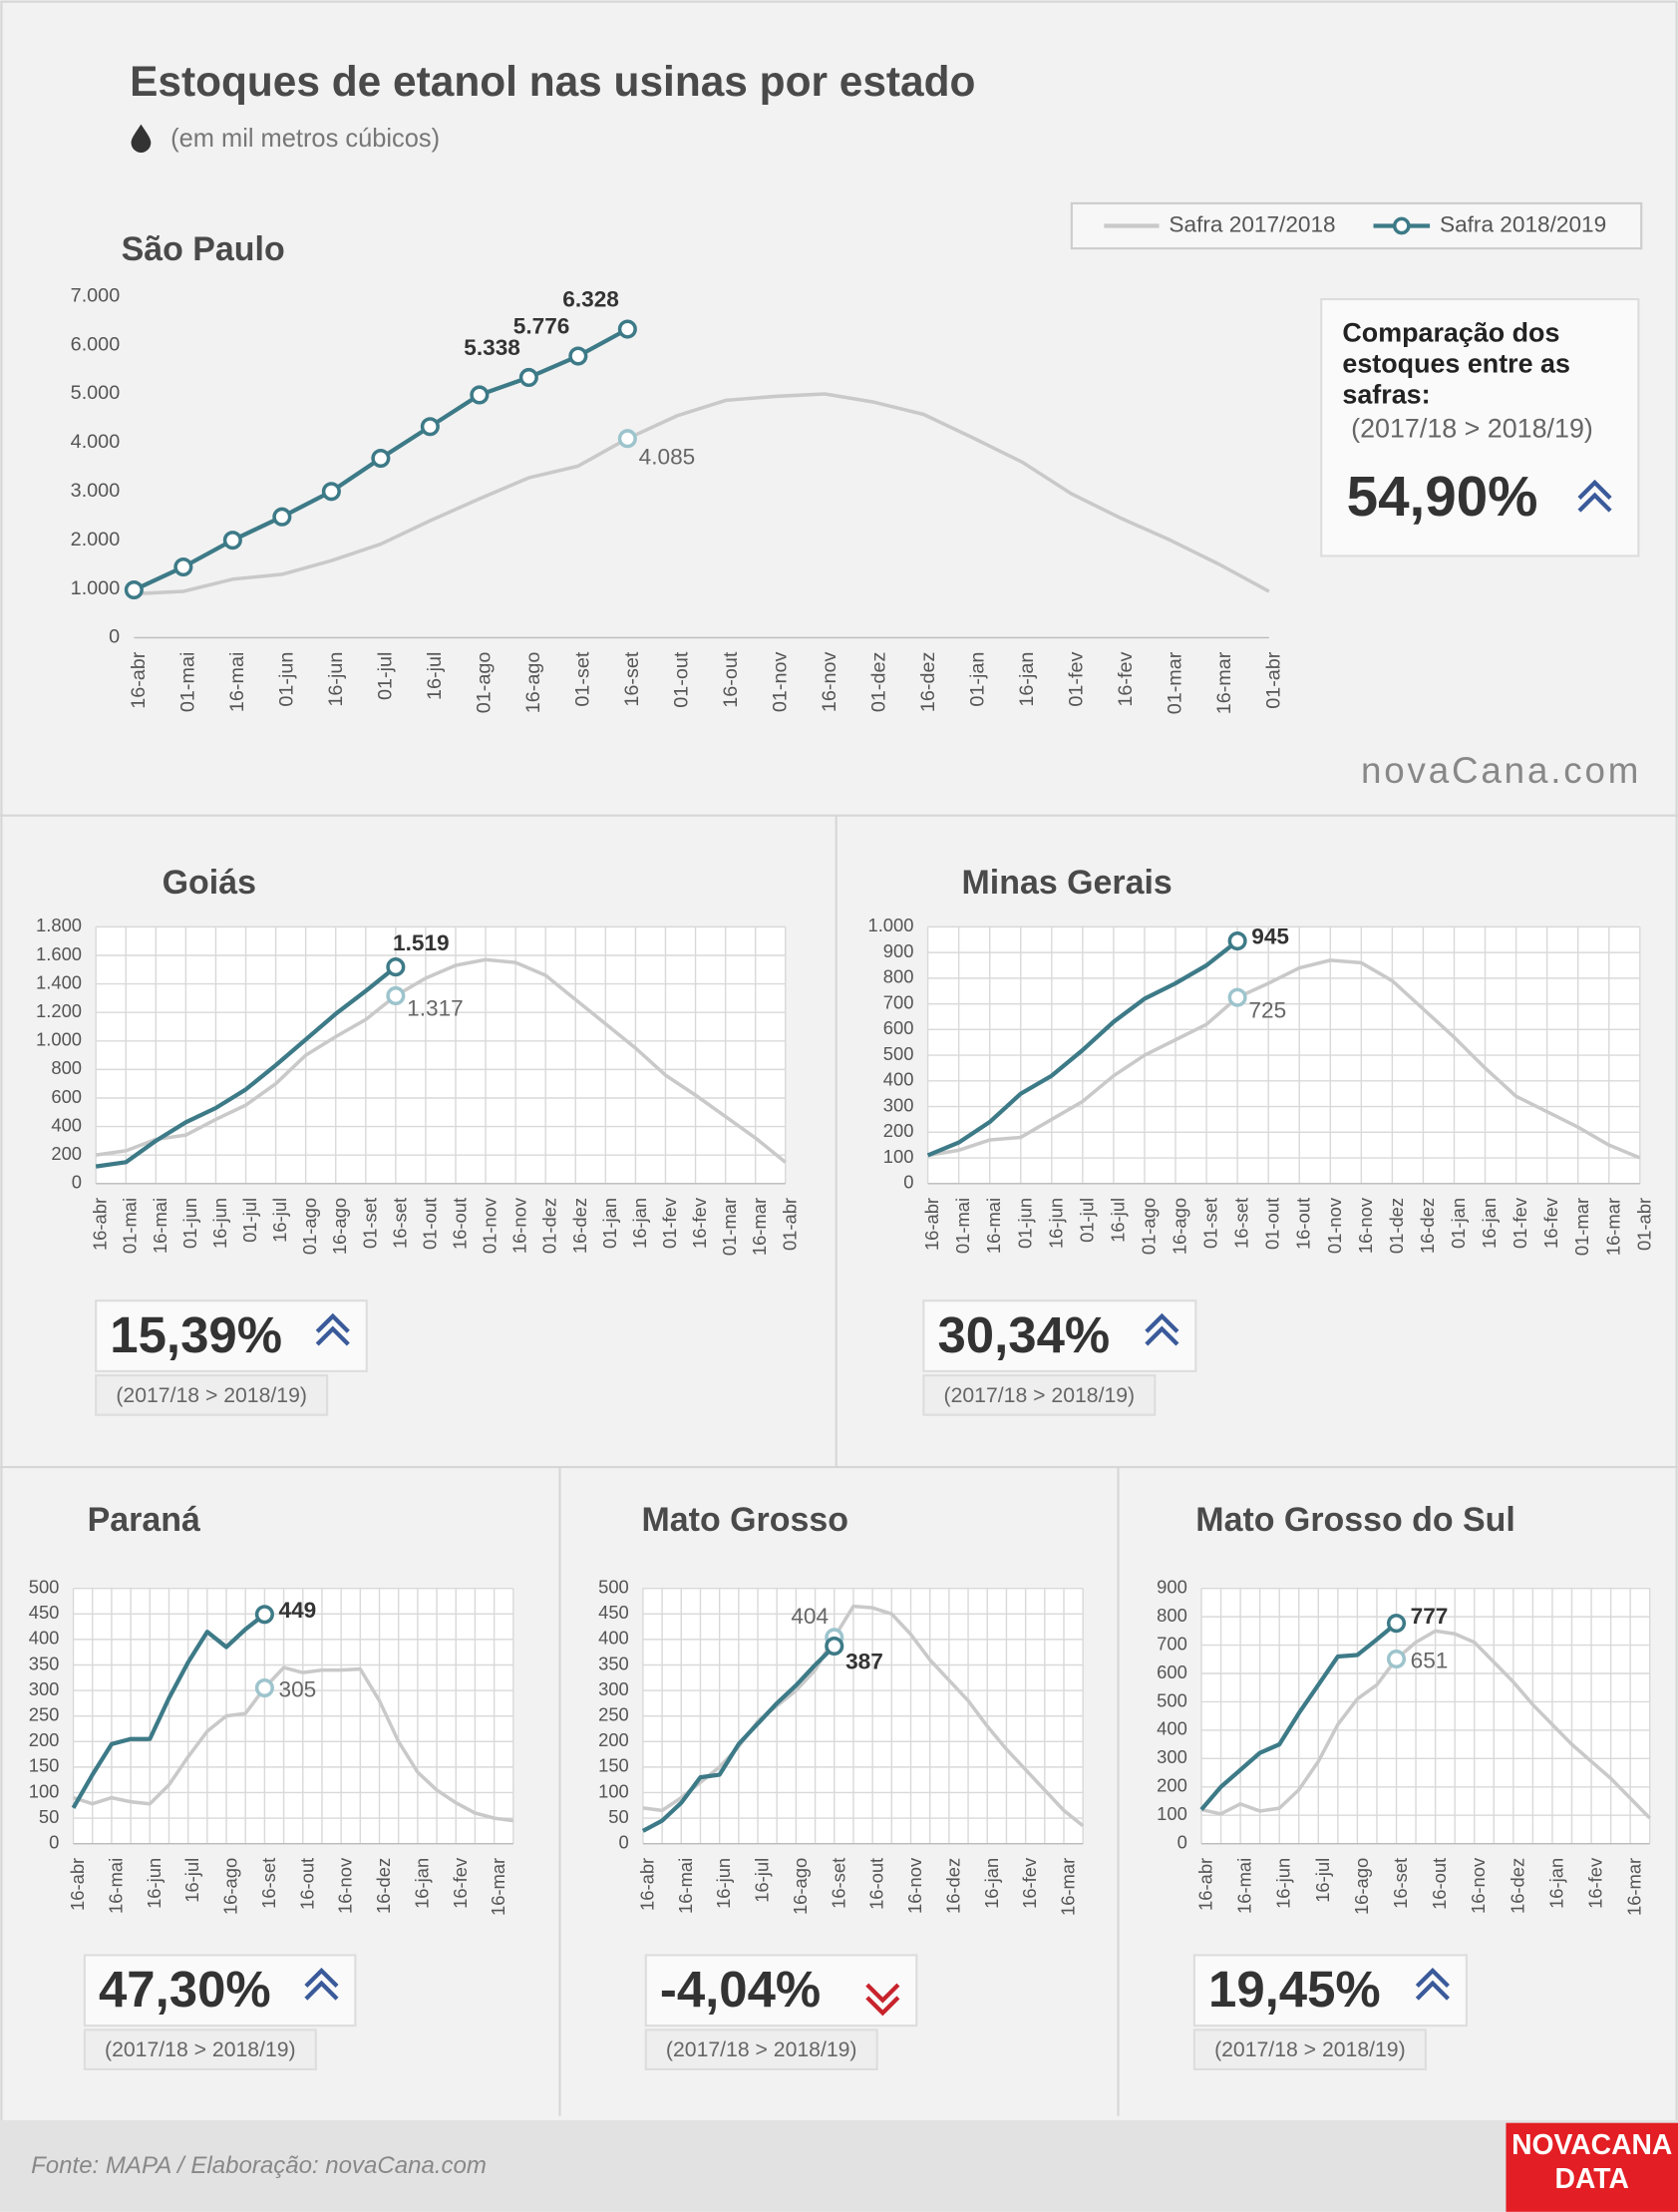  Describe the element at coordinates (1117, 1220) in the screenshot. I see `x-tick-label: 16-jul` at that location.